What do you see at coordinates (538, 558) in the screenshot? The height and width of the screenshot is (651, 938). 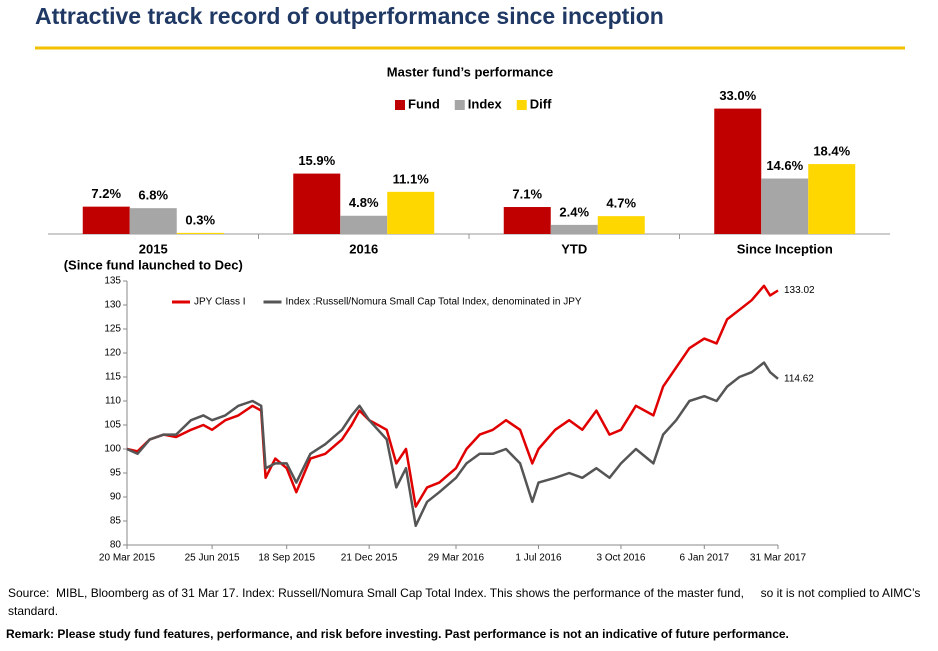 I see `x-tick-label: 1 Jul 2016` at bounding box center [538, 558].